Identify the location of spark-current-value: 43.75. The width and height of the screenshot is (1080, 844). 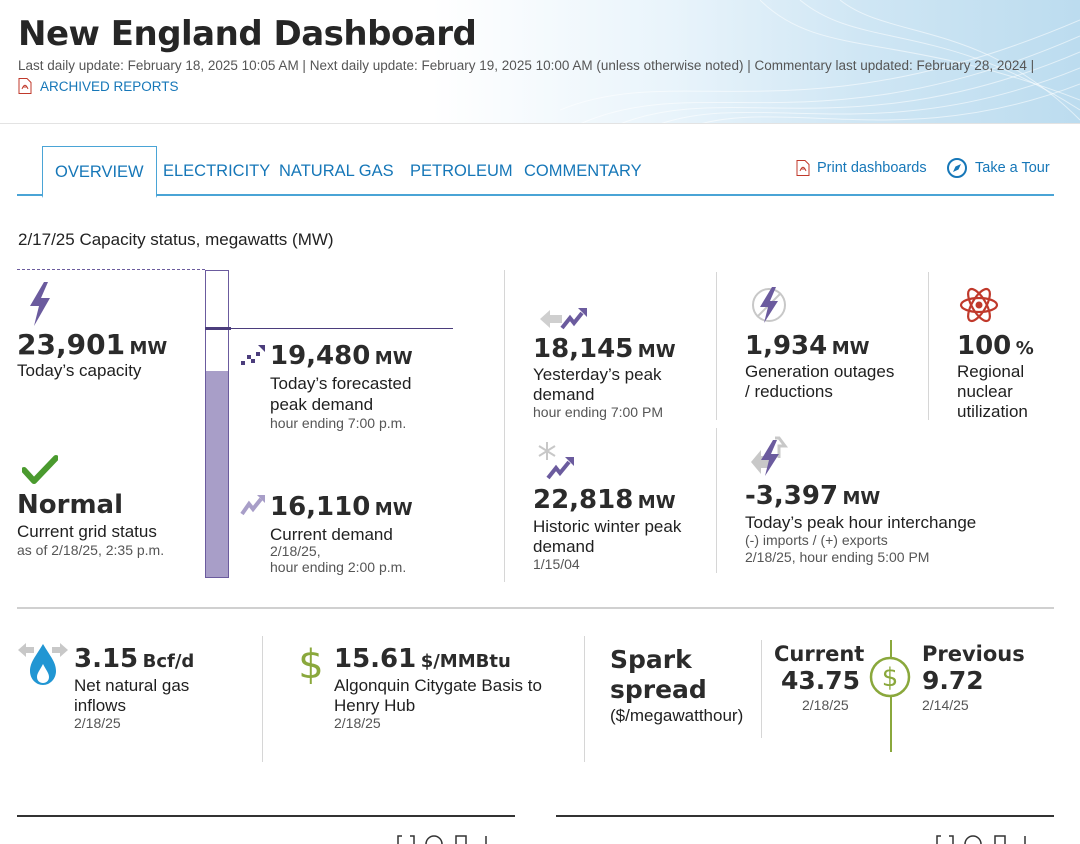
(821, 680).